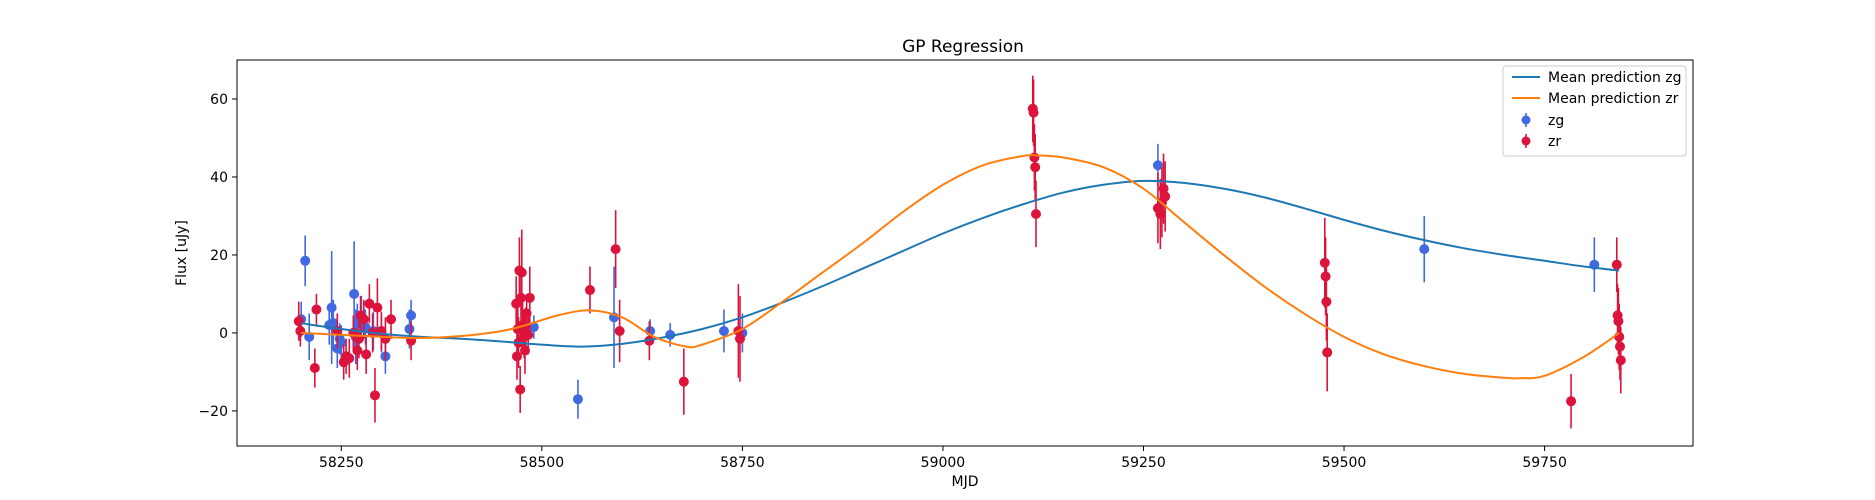 This screenshot has width=1875, height=500. What do you see at coordinates (1613, 99) in the screenshot?
I see `legend-label: Mean prediction zr` at bounding box center [1613, 99].